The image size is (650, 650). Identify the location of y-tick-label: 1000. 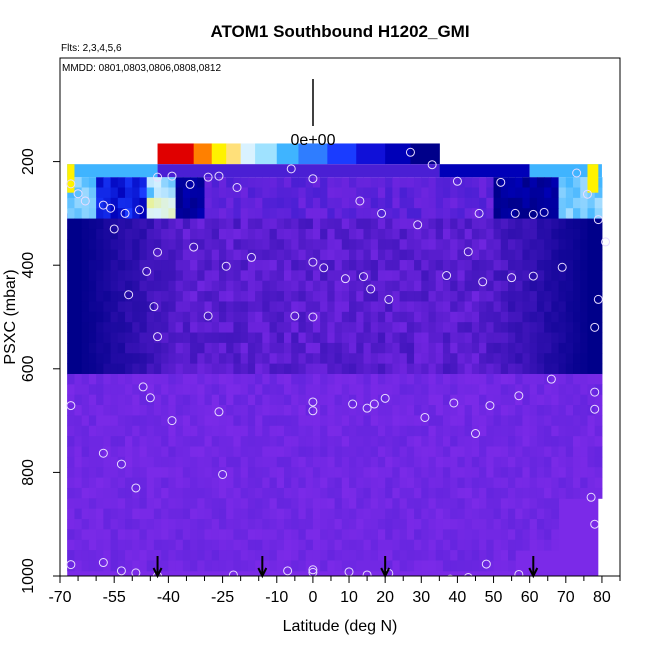
(28, 576).